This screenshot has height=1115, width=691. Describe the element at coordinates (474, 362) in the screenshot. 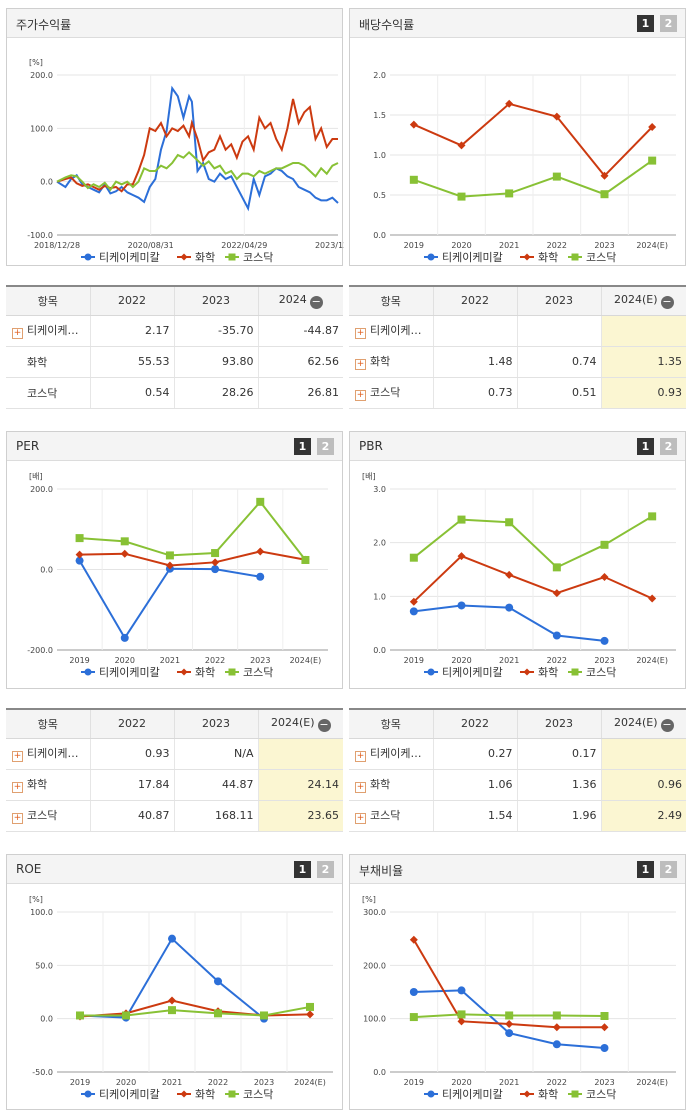

I see `table-cell: 1.48` at that location.